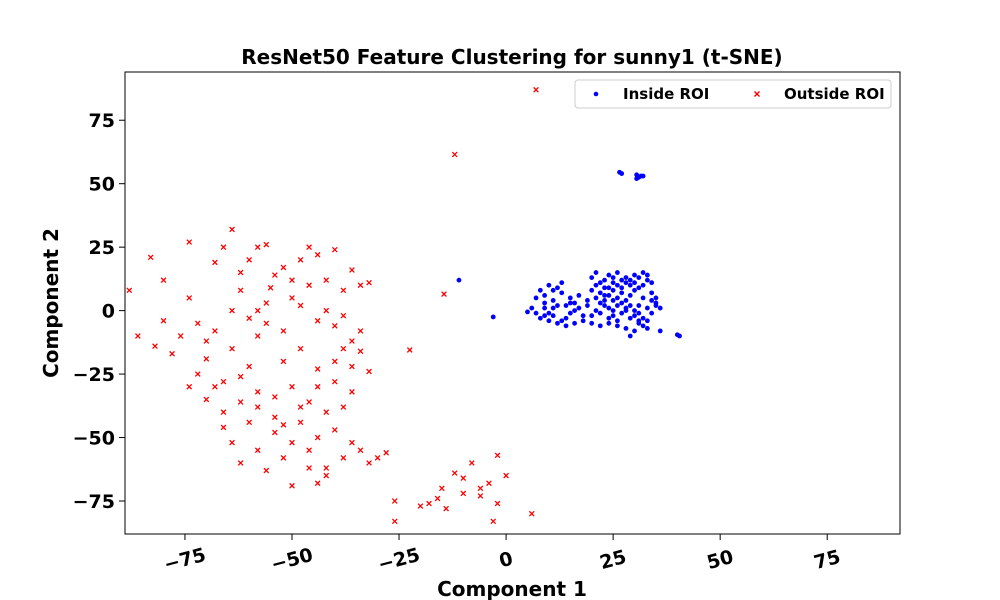 This screenshot has height=600, width=1000. What do you see at coordinates (99, 311) in the screenshot?
I see `y-axis: −75 −50 −25 0 25 50 75` at bounding box center [99, 311].